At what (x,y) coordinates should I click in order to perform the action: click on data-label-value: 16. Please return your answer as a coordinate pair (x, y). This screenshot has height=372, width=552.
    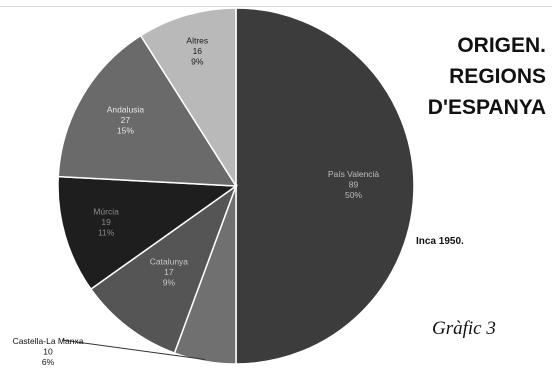
    Looking at the image, I should click on (198, 51).